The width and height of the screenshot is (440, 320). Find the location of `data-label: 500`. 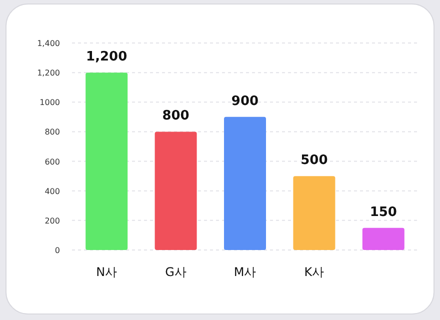

data-label: 500 is located at coordinates (314, 160).